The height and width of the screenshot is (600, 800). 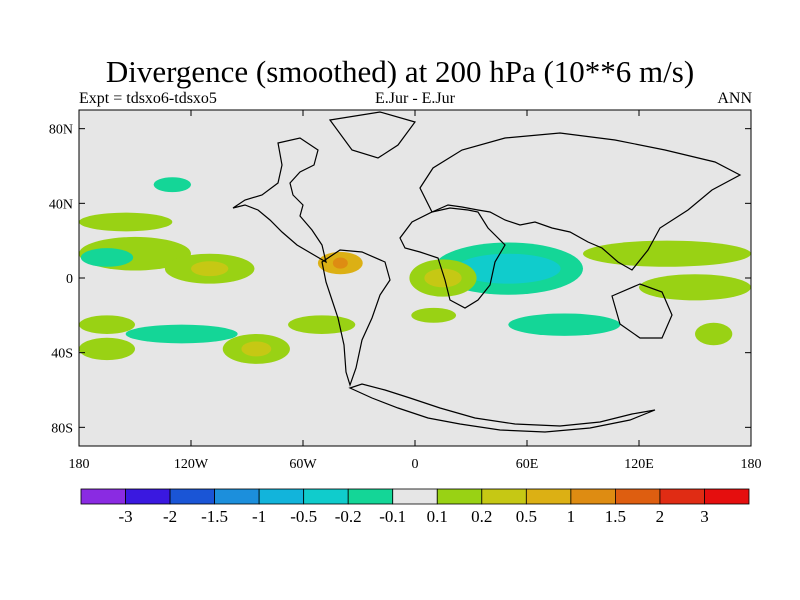 I want to click on coast-australia, so click(x=642, y=311).